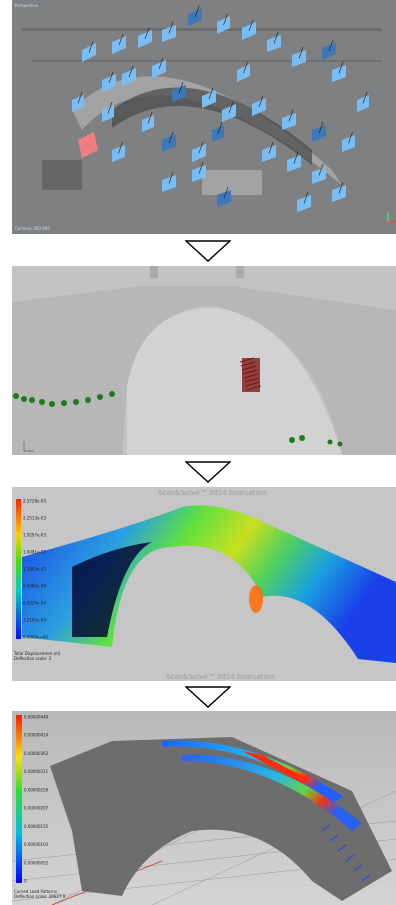 The height and width of the screenshot is (905, 396). What do you see at coordinates (36, 862) in the screenshot?
I see `legend-tick-label: 0.00000052` at bounding box center [36, 862].